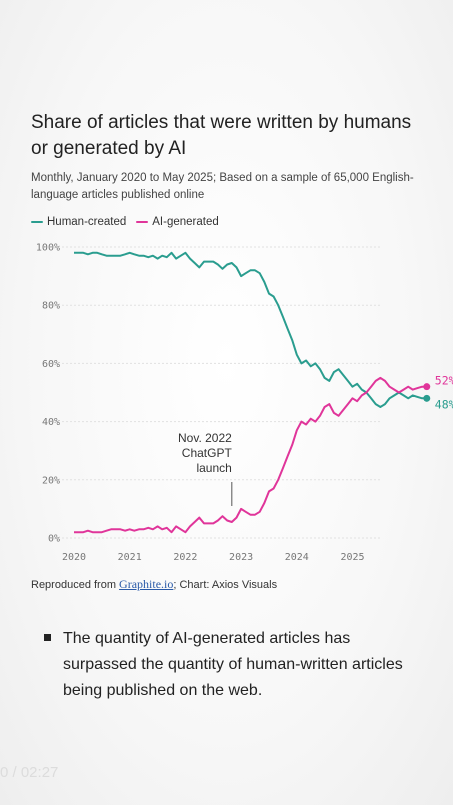 The height and width of the screenshot is (805, 453). Describe the element at coordinates (444, 404) in the screenshot. I see `series-end-label: 48%` at that location.